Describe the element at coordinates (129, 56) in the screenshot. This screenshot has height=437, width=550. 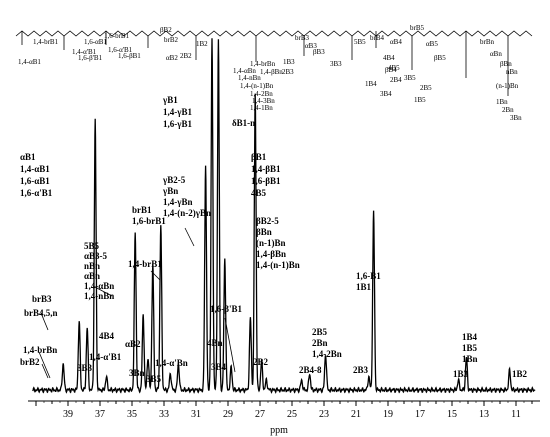
I see `structure-label: 1,6-βB1` at that location.